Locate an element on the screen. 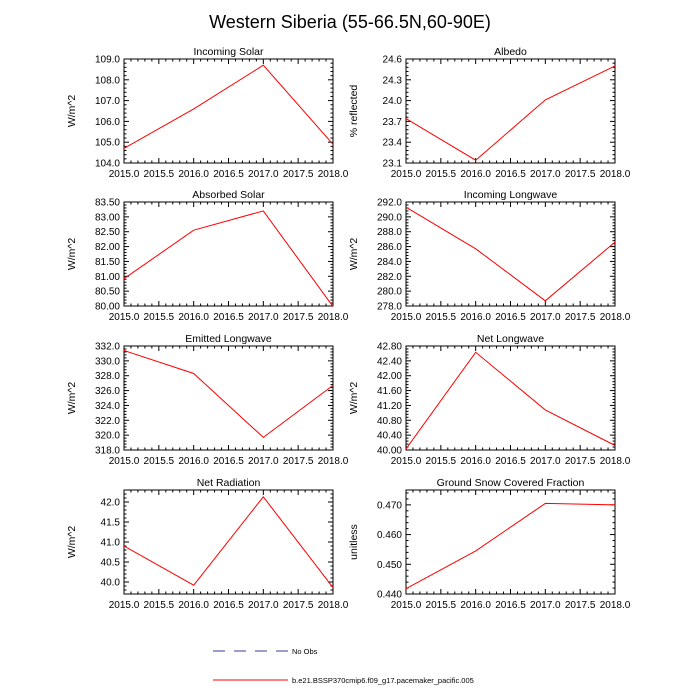  y-tick-label: 318.0 is located at coordinates (107, 451).